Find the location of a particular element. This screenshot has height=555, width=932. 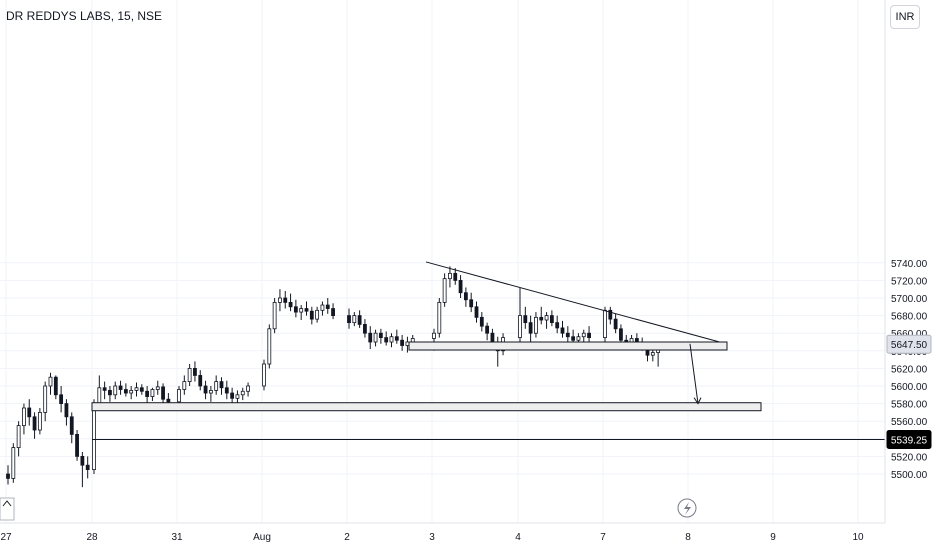

price-tag-label: 5539.25 is located at coordinates (909, 440).